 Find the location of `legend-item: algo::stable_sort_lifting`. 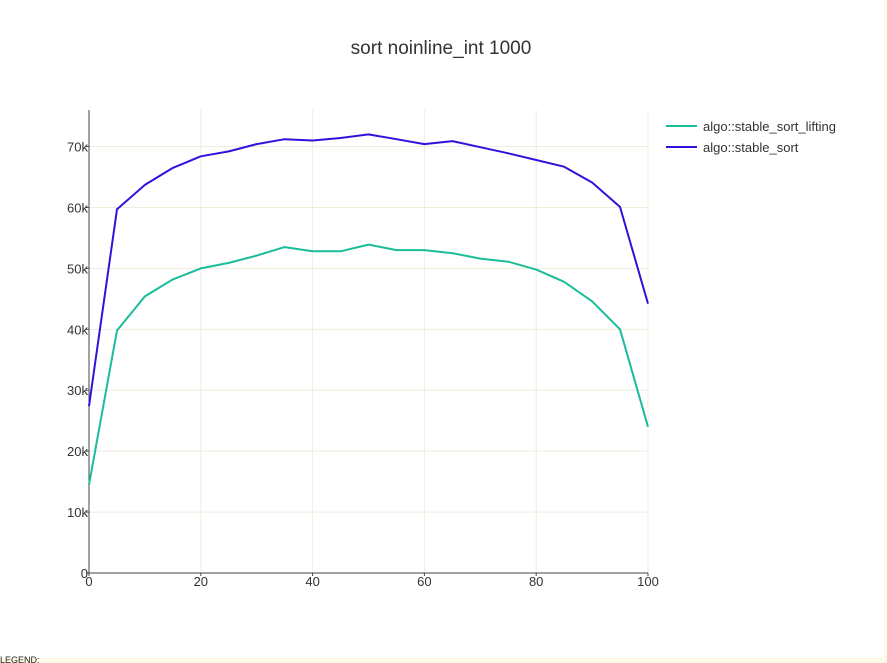

legend-item: algo::stable_sort_lifting is located at coordinates (751, 126).